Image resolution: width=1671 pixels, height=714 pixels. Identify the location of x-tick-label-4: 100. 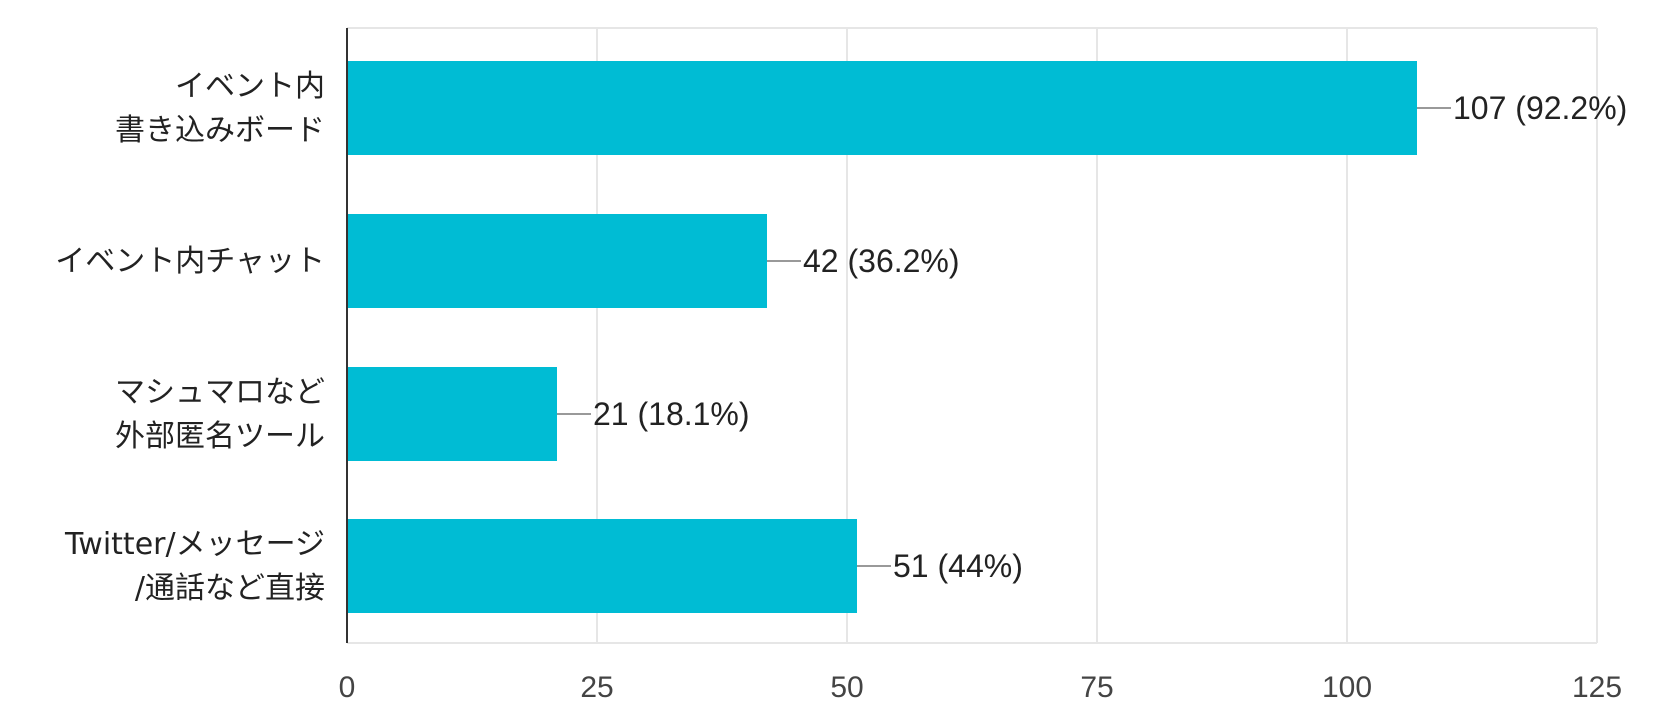
(1347, 687).